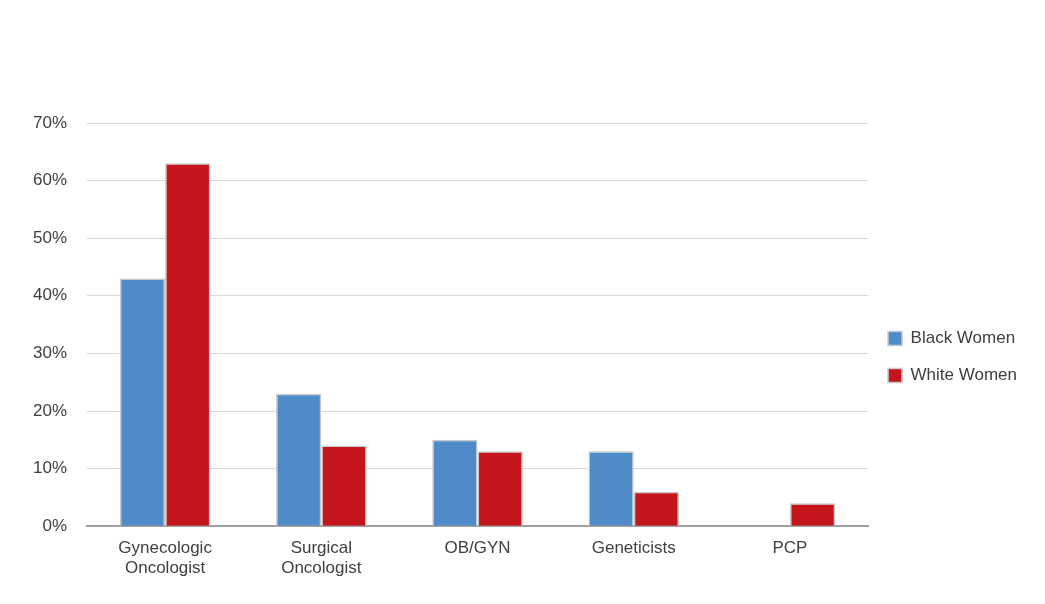  I want to click on y-tick-label: 10%, so click(50, 468).